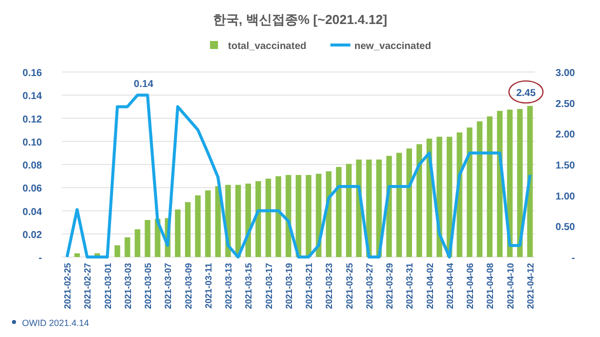 The image size is (600, 337). What do you see at coordinates (510, 286) in the screenshot?
I see `x-tick-label: 2021-04-10` at bounding box center [510, 286].